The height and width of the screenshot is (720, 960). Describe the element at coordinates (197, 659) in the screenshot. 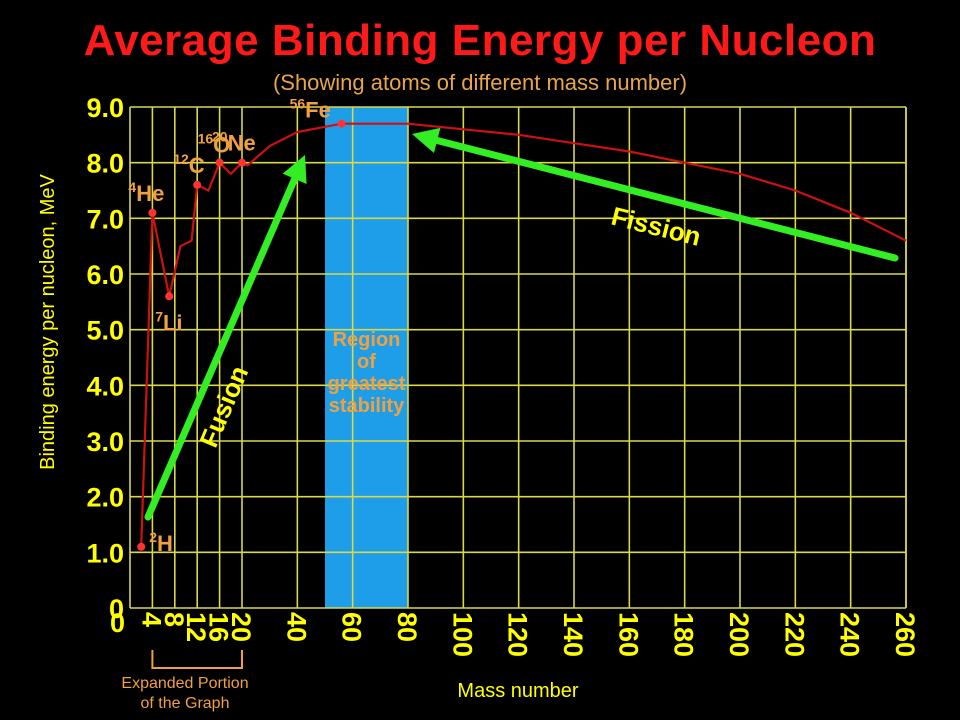

I see `expanded-bracket` at that location.